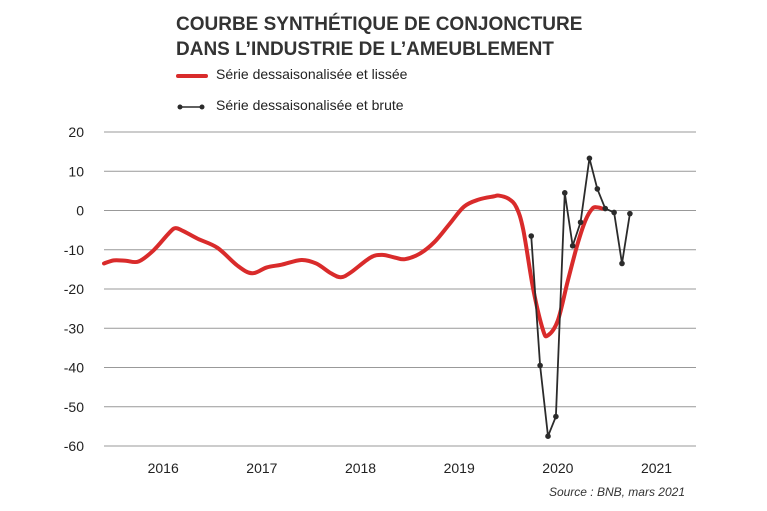 This screenshot has width=767, height=511. I want to click on legend-swatch-raw, so click(191, 107).